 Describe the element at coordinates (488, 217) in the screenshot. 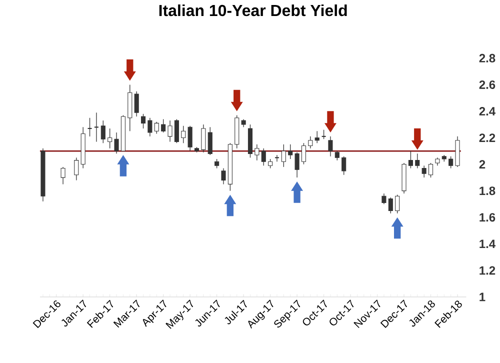

I see `y-tick-label: 1.6` at that location.